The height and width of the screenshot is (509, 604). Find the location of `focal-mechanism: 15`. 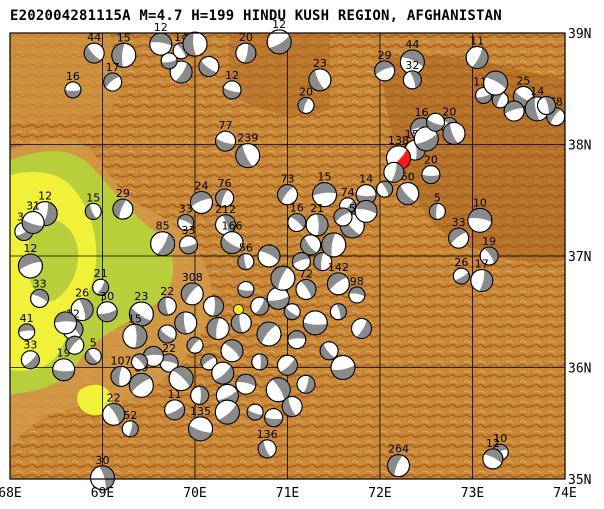

focal-mechanism: 15 is located at coordinates (124, 49).